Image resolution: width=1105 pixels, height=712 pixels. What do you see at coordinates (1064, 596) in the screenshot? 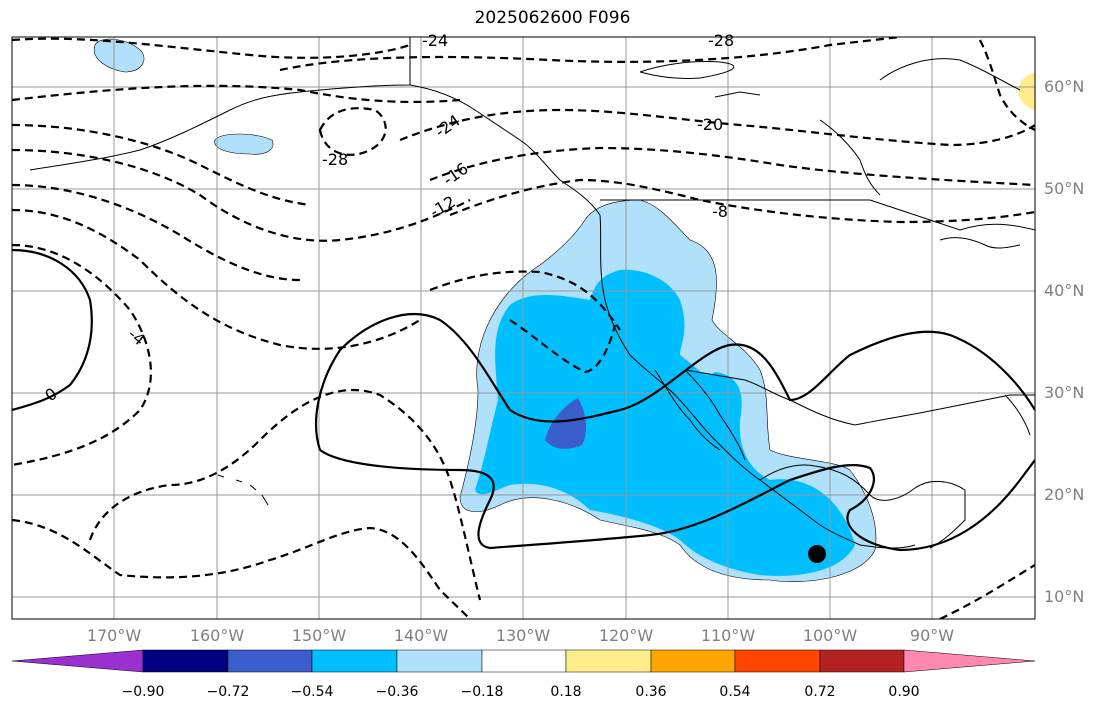
I see `lat-label: 10°N` at bounding box center [1064, 596].